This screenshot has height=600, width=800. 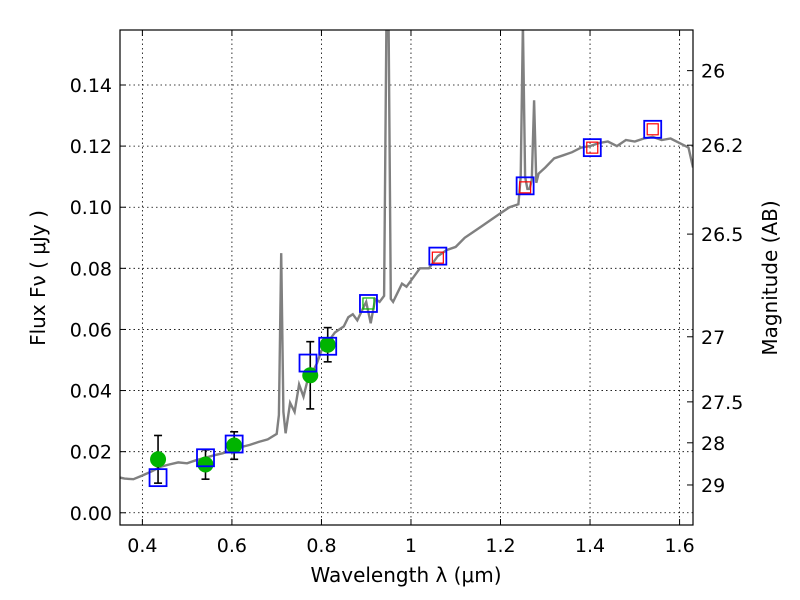 I want to click on y2-tick-label: 26.2, so click(x=722, y=146).